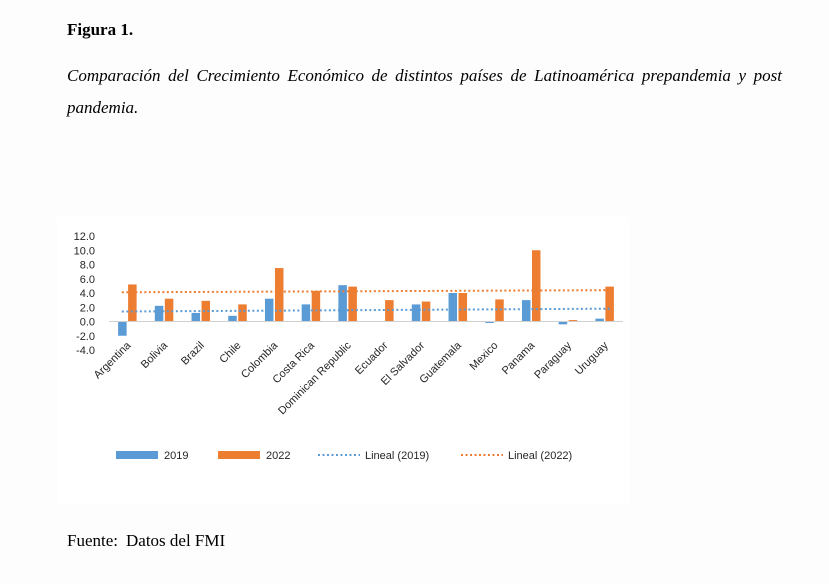 Image resolution: width=829 pixels, height=584 pixels. What do you see at coordinates (366, 291) in the screenshot?
I see `trendline-2022` at bounding box center [366, 291].